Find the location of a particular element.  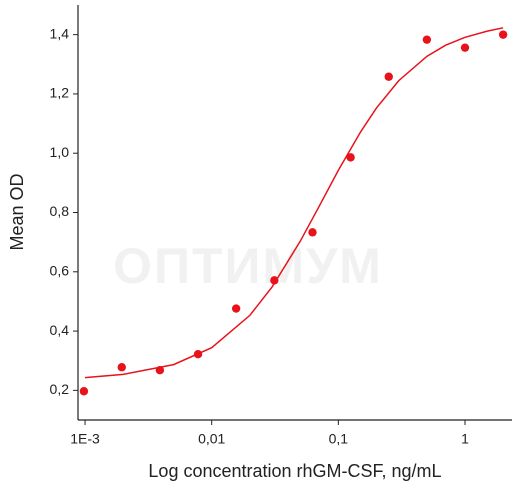

watermark: ОПТИМУМ is located at coordinates (248, 266).